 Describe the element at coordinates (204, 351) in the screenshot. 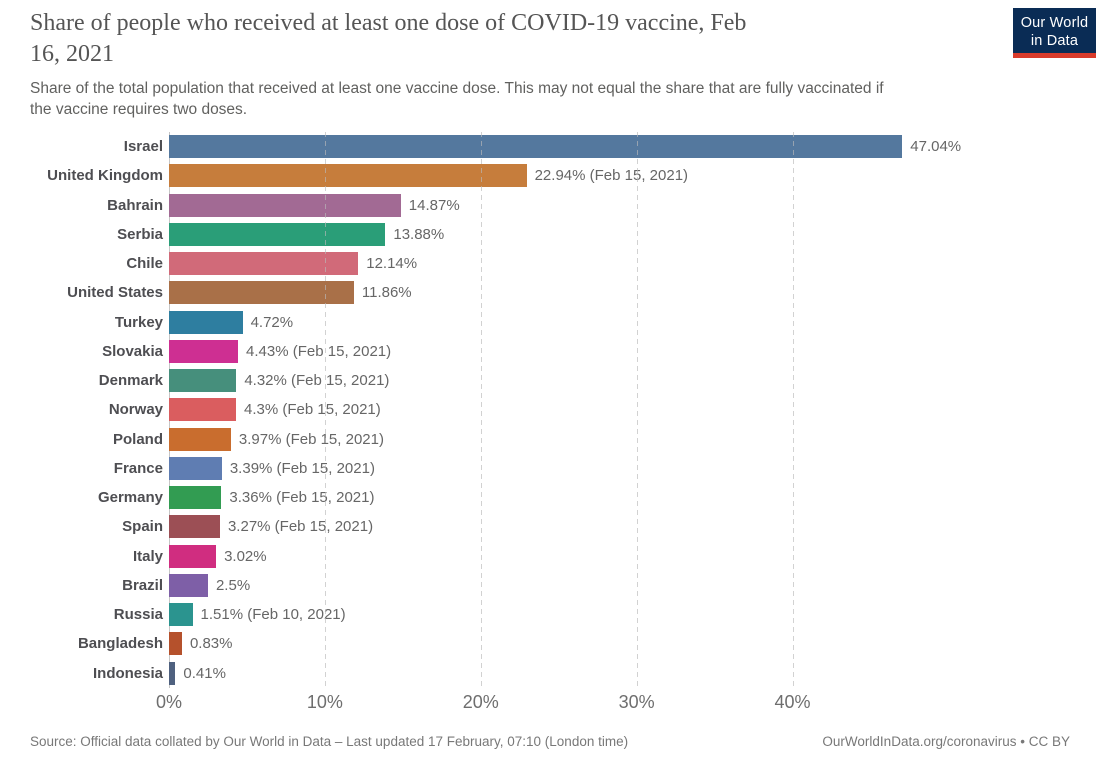

I see `bar-slovakia` at that location.